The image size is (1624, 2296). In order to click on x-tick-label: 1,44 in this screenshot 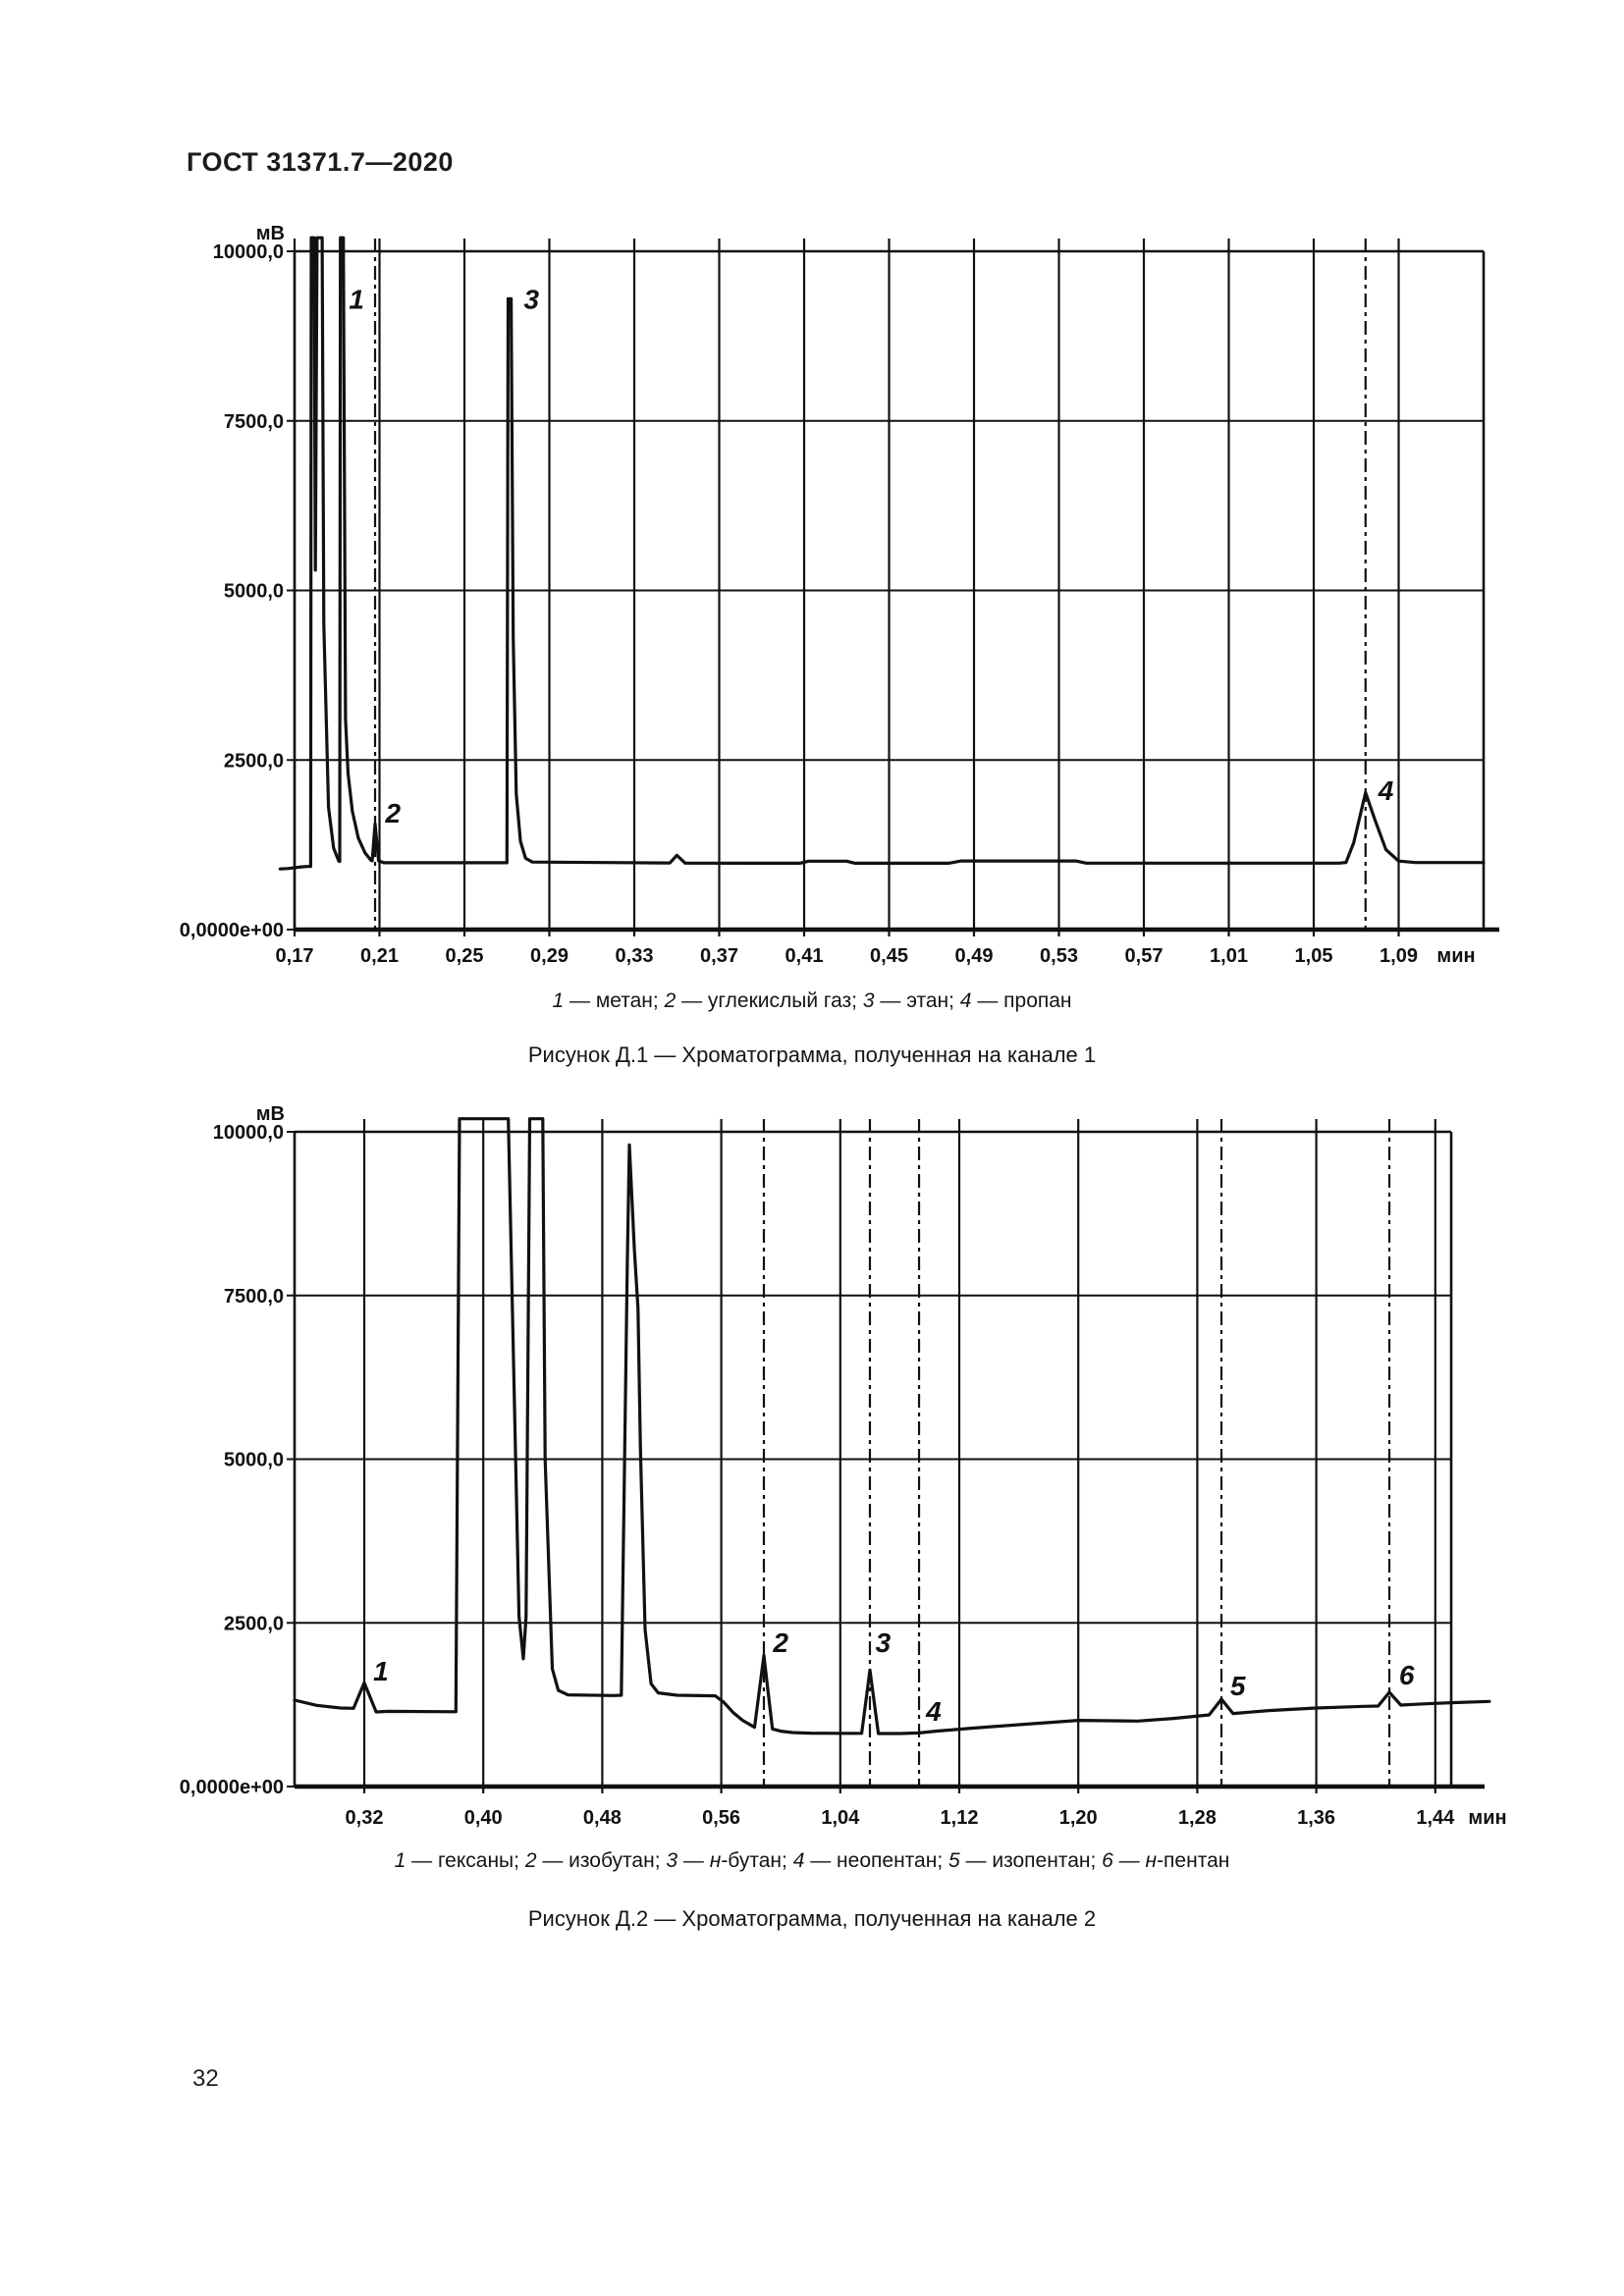, I will do `click(1435, 1818)`.